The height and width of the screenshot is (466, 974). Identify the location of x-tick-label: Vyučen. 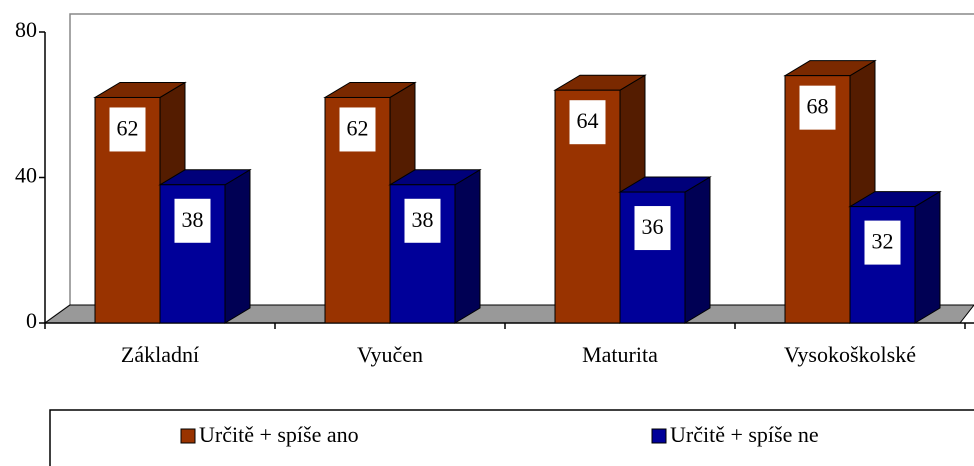
(390, 354).